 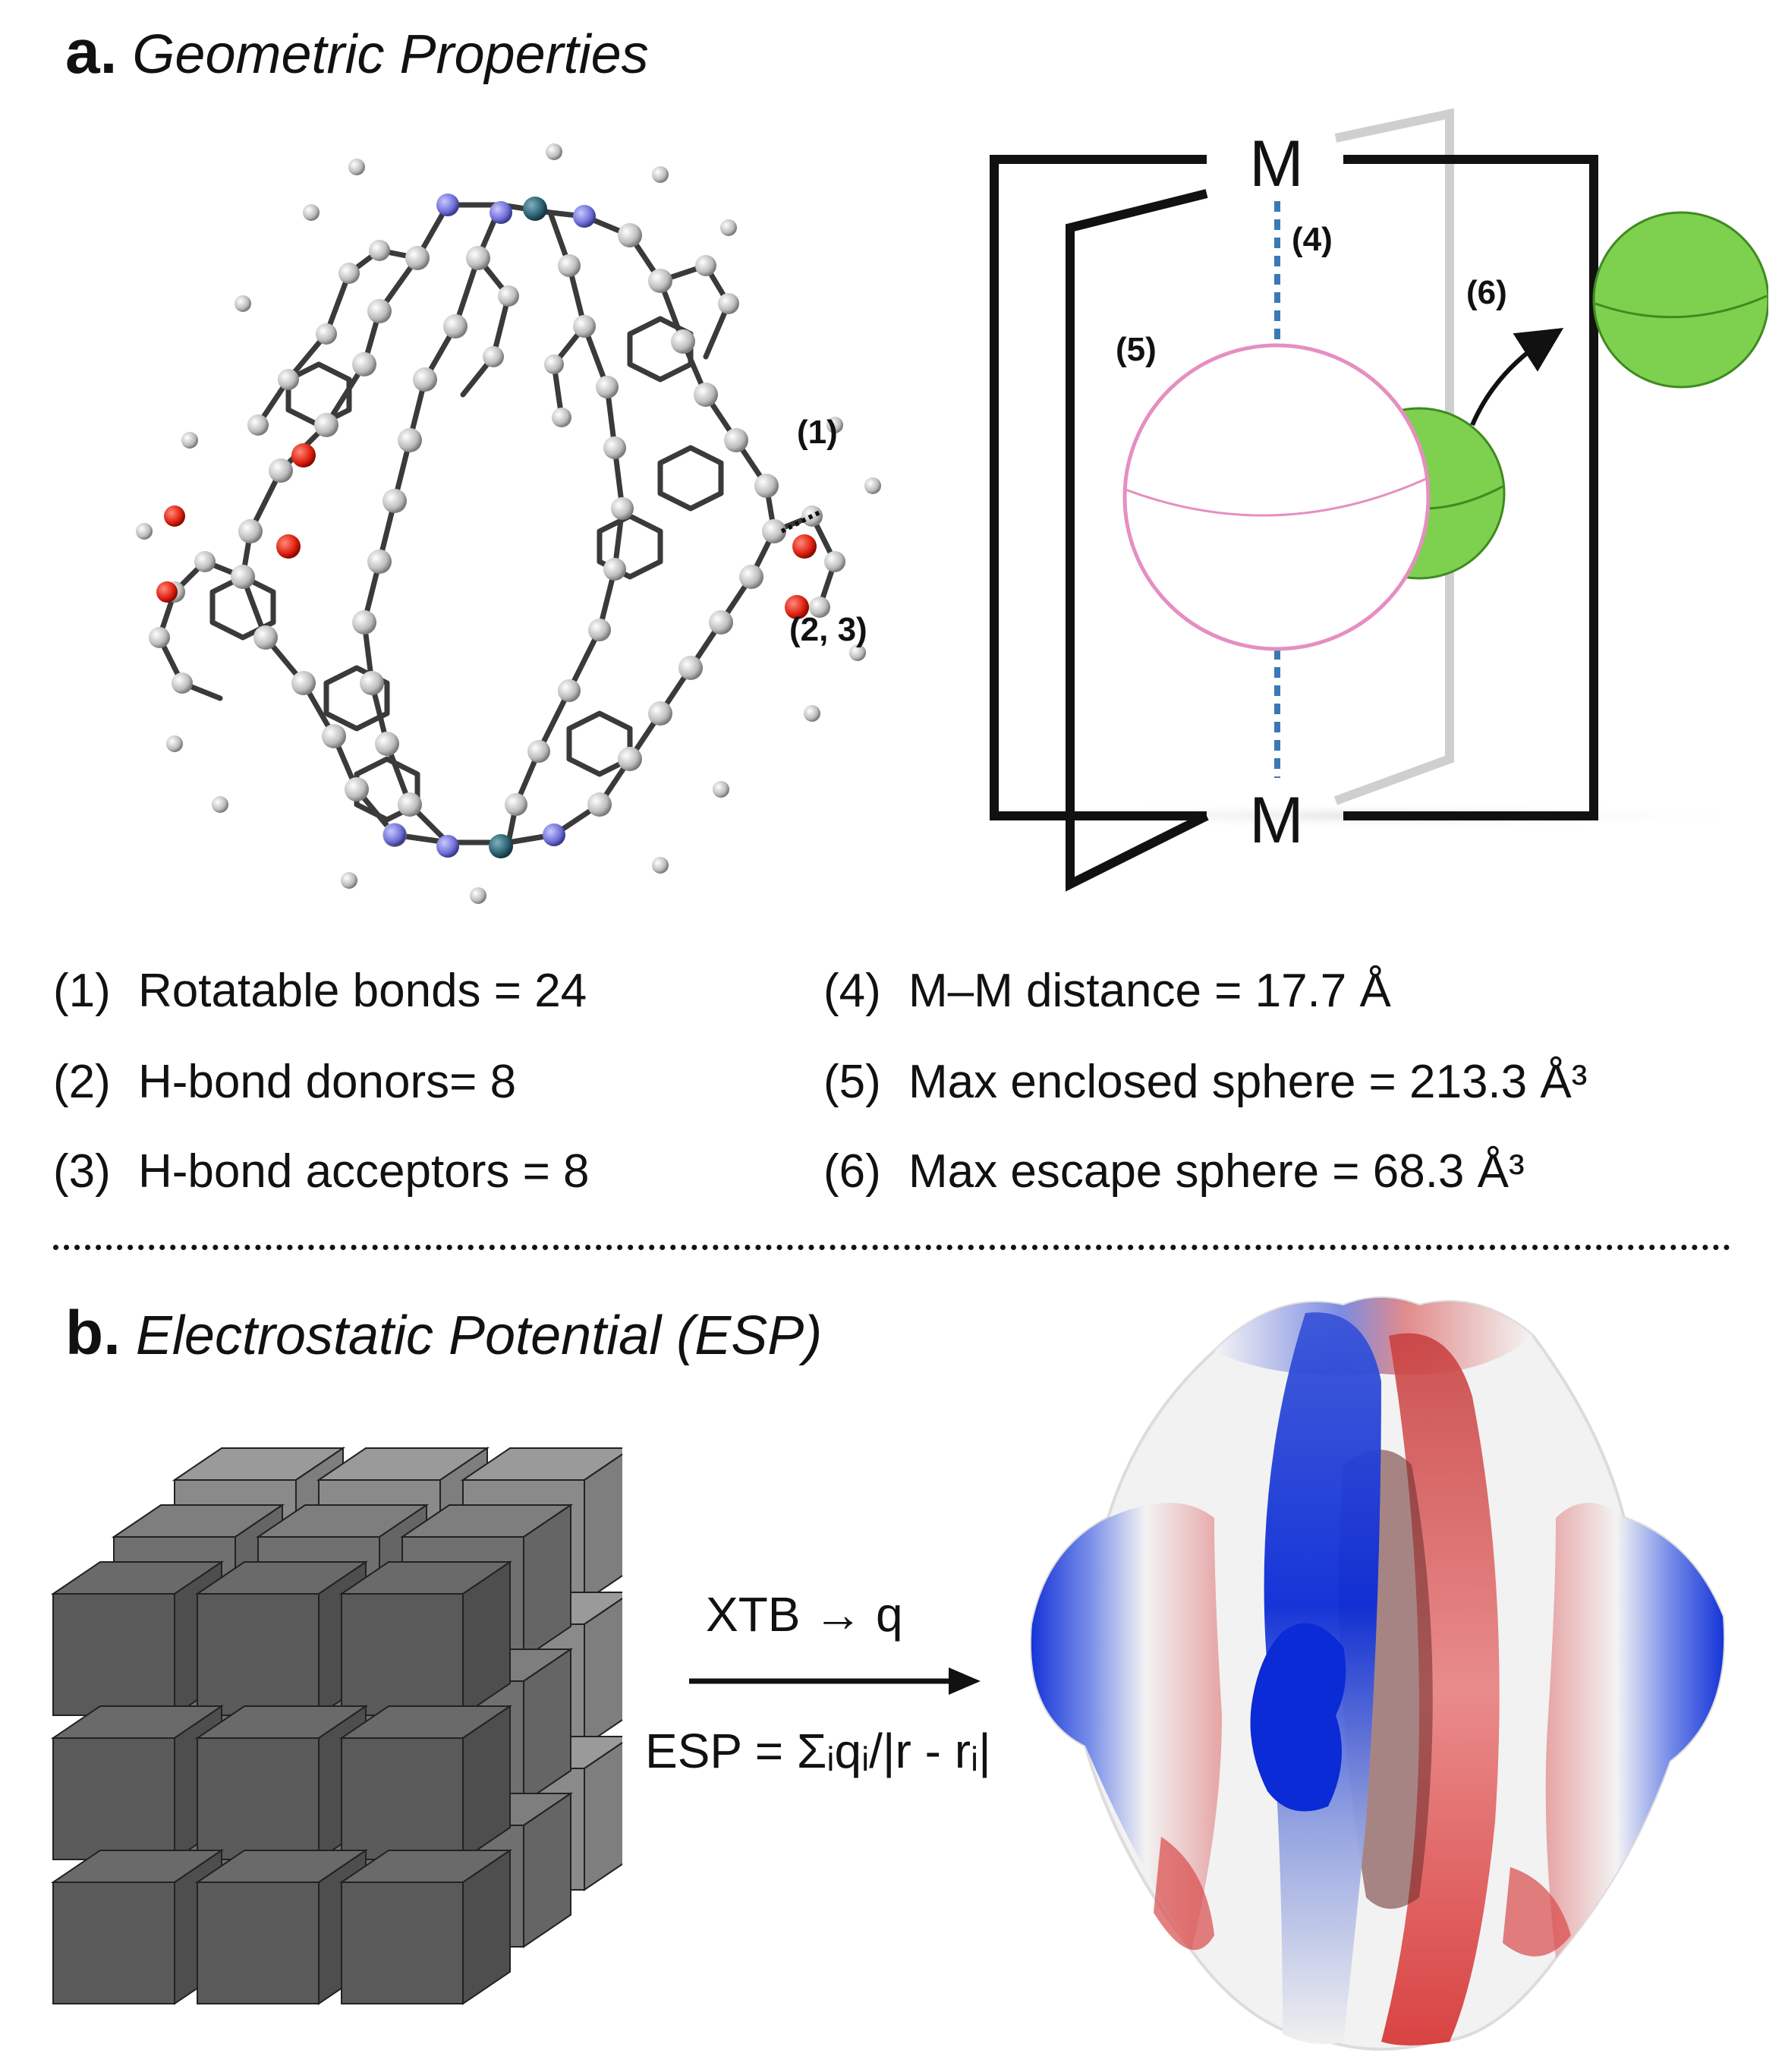 I want to click on metal-top-label: M, so click(x=1276, y=164).